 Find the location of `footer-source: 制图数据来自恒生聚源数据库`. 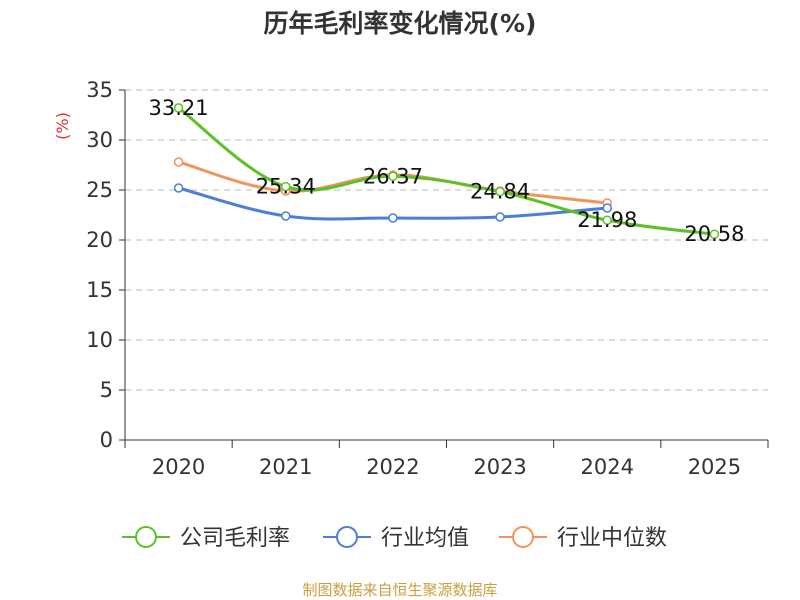

footer-source: 制图数据来自恒生聚源数据库 is located at coordinates (400, 590).